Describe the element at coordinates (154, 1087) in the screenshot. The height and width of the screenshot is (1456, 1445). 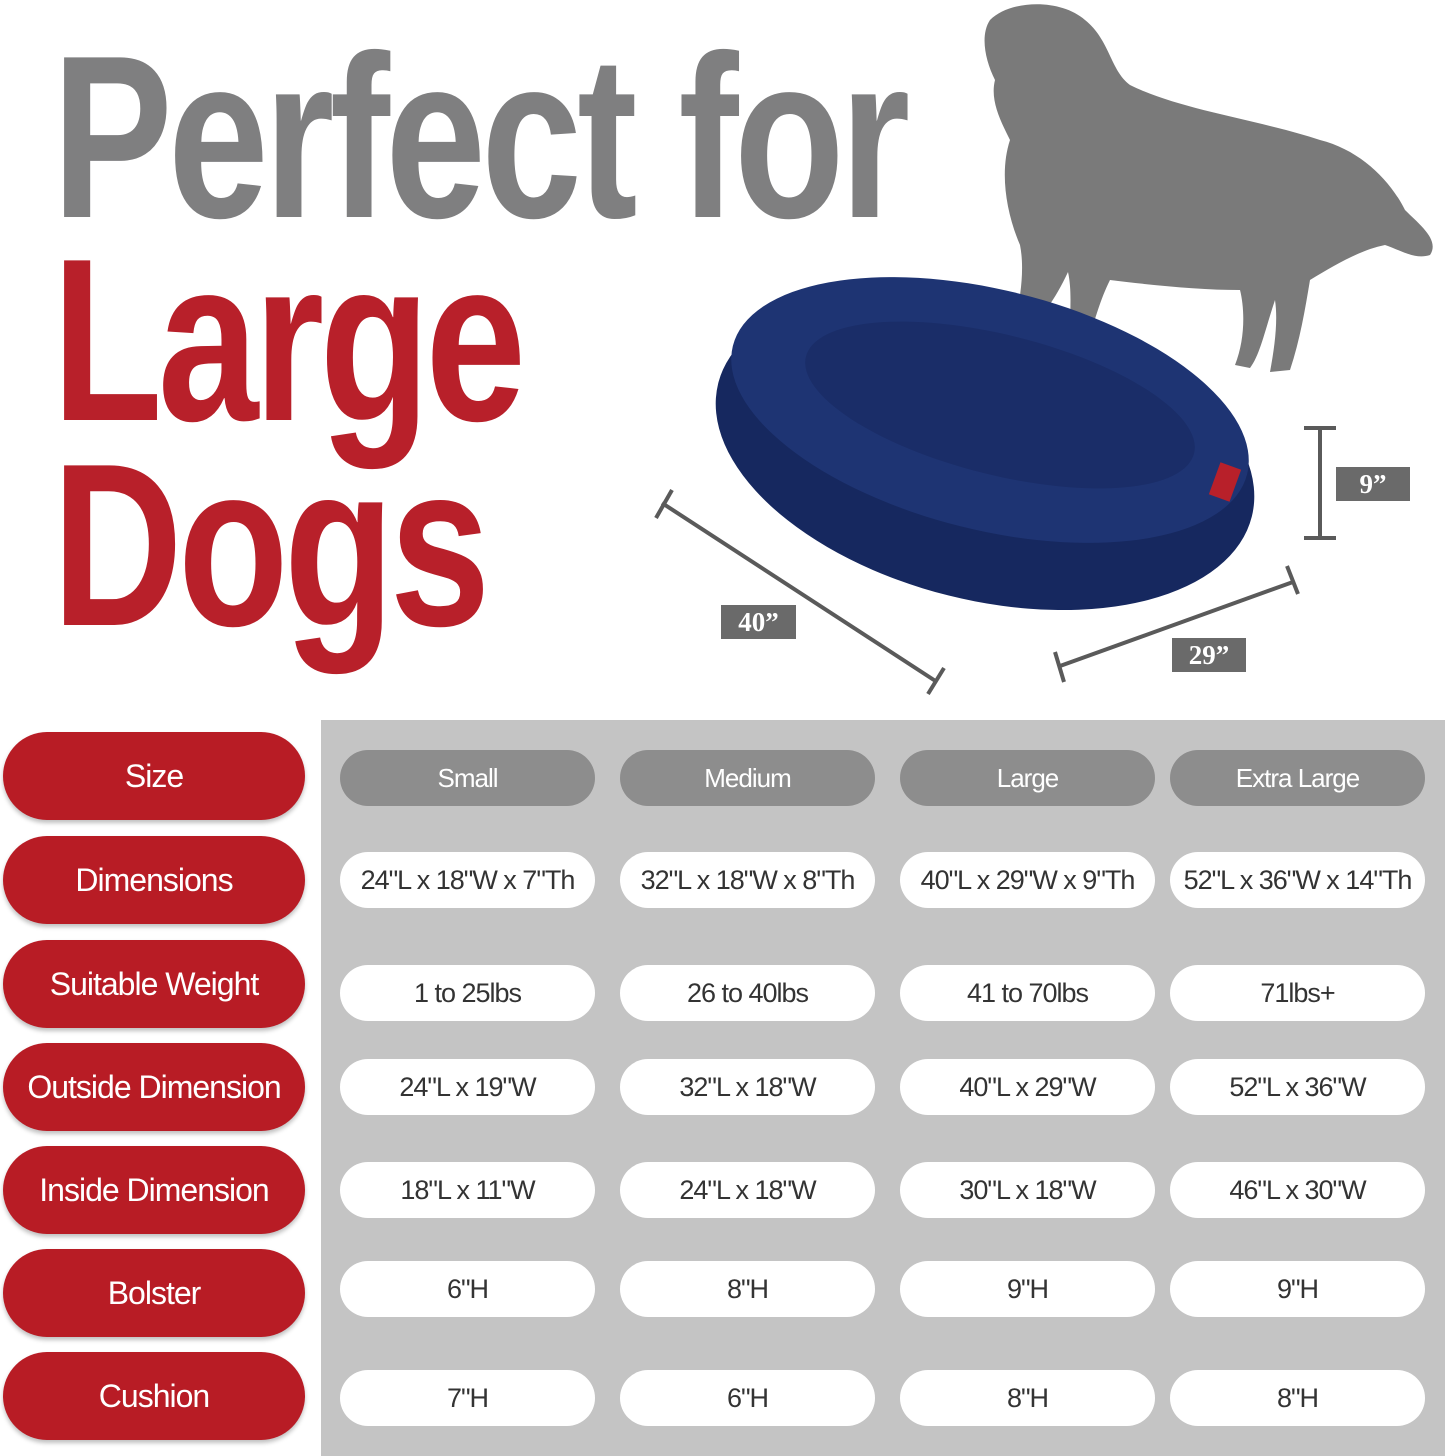
I see `row-label: Outside Dimension` at that location.